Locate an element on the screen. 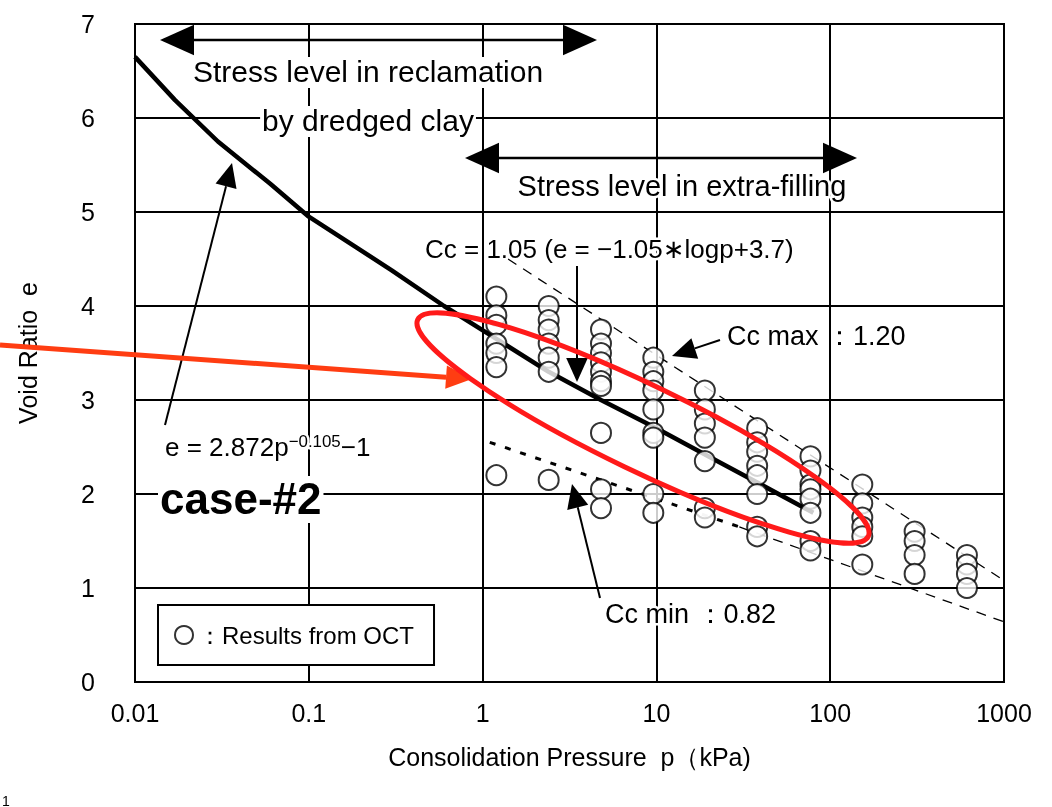 The height and width of the screenshot is (807, 1052). x-axis-title: Consolidation Pressure p（kPa) is located at coordinates (569, 756).